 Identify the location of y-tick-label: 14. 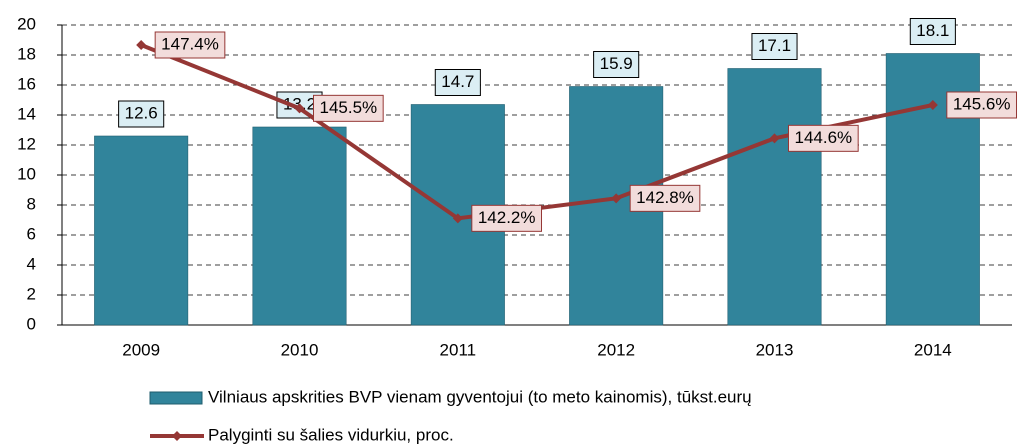
(26, 113).